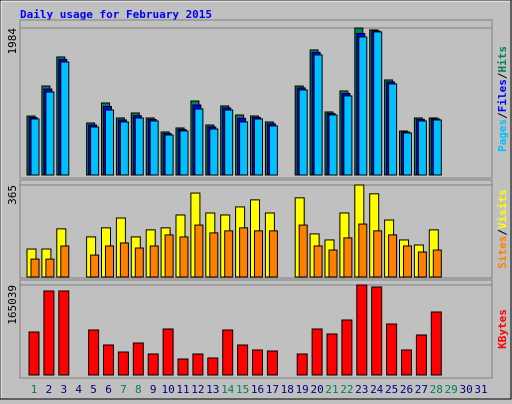 The height and width of the screenshot is (404, 512). I want to click on x-tick-label: 16, so click(257, 389).